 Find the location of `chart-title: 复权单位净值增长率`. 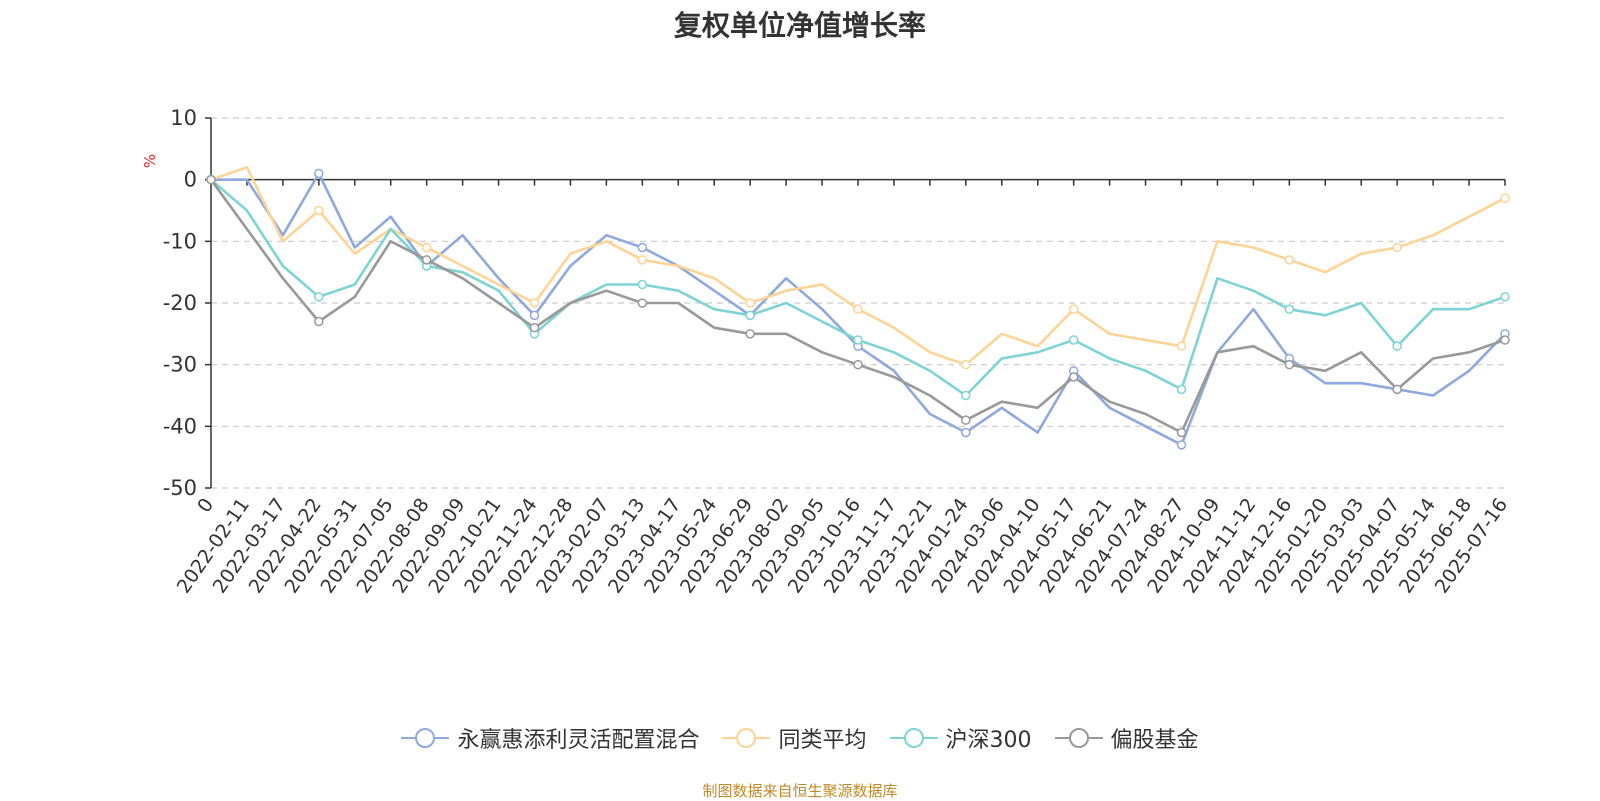

chart-title: 复权单位净值增长率 is located at coordinates (799, 25).